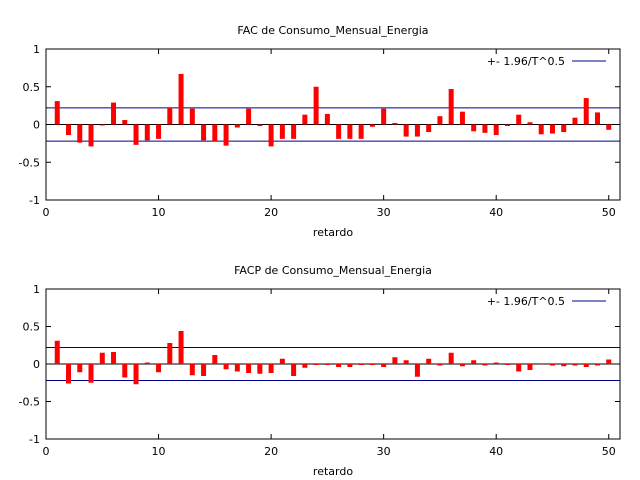 The image size is (640, 480). Describe the element at coordinates (609, 451) in the screenshot. I see `facp-xtick-label: 50` at that location.